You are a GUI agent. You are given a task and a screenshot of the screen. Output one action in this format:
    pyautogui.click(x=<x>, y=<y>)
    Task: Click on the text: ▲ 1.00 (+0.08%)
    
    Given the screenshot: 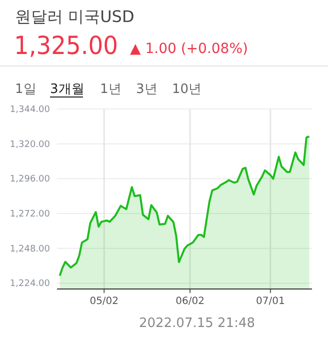 What is the action you would take?
    pyautogui.click(x=189, y=49)
    